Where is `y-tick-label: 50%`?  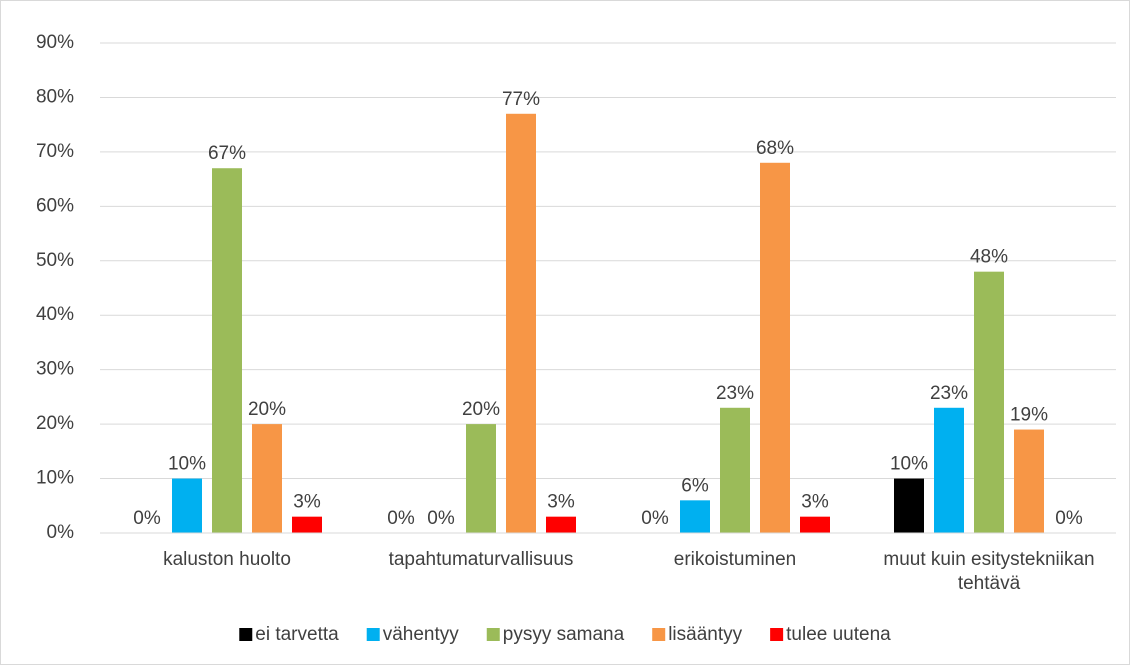 y-tick-label: 50% is located at coordinates (55, 260).